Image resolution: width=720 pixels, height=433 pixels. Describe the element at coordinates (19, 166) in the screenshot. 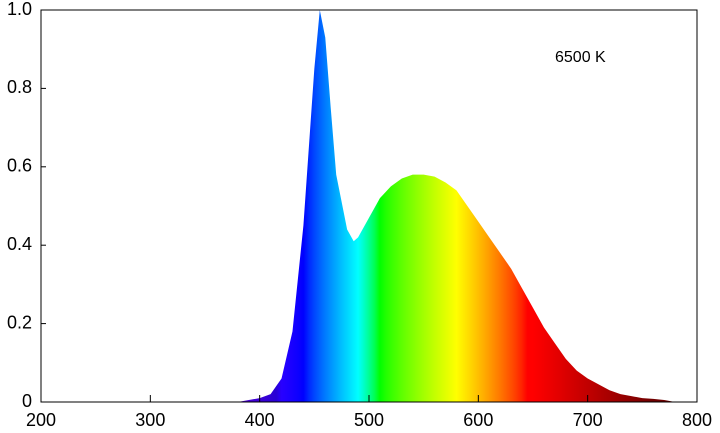

I see `y-tick-label: 0.6` at that location.